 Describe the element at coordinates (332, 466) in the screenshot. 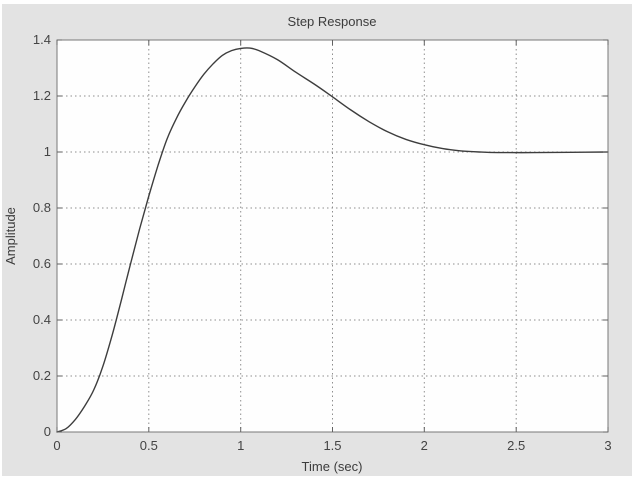

I see `x-axis-label: Time (sec)` at that location.